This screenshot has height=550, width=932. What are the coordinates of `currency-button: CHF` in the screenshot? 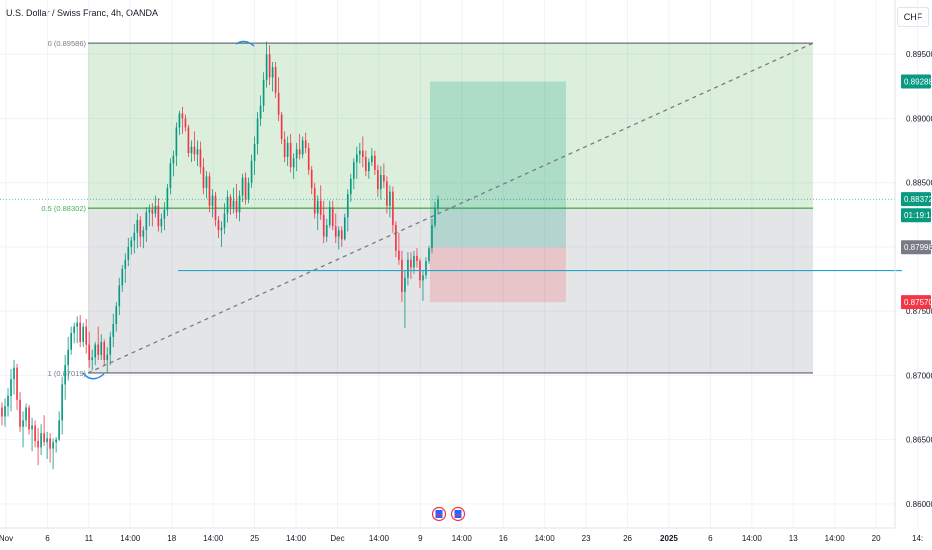 It's located at (913, 17).